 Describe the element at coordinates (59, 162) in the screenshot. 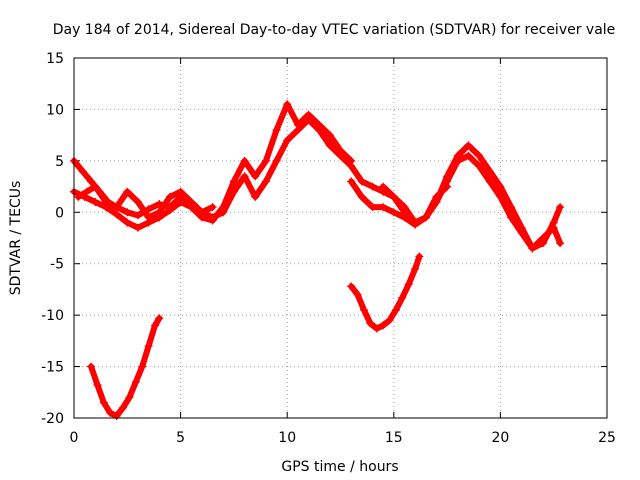

I see `y-tick-label: 5` at that location.